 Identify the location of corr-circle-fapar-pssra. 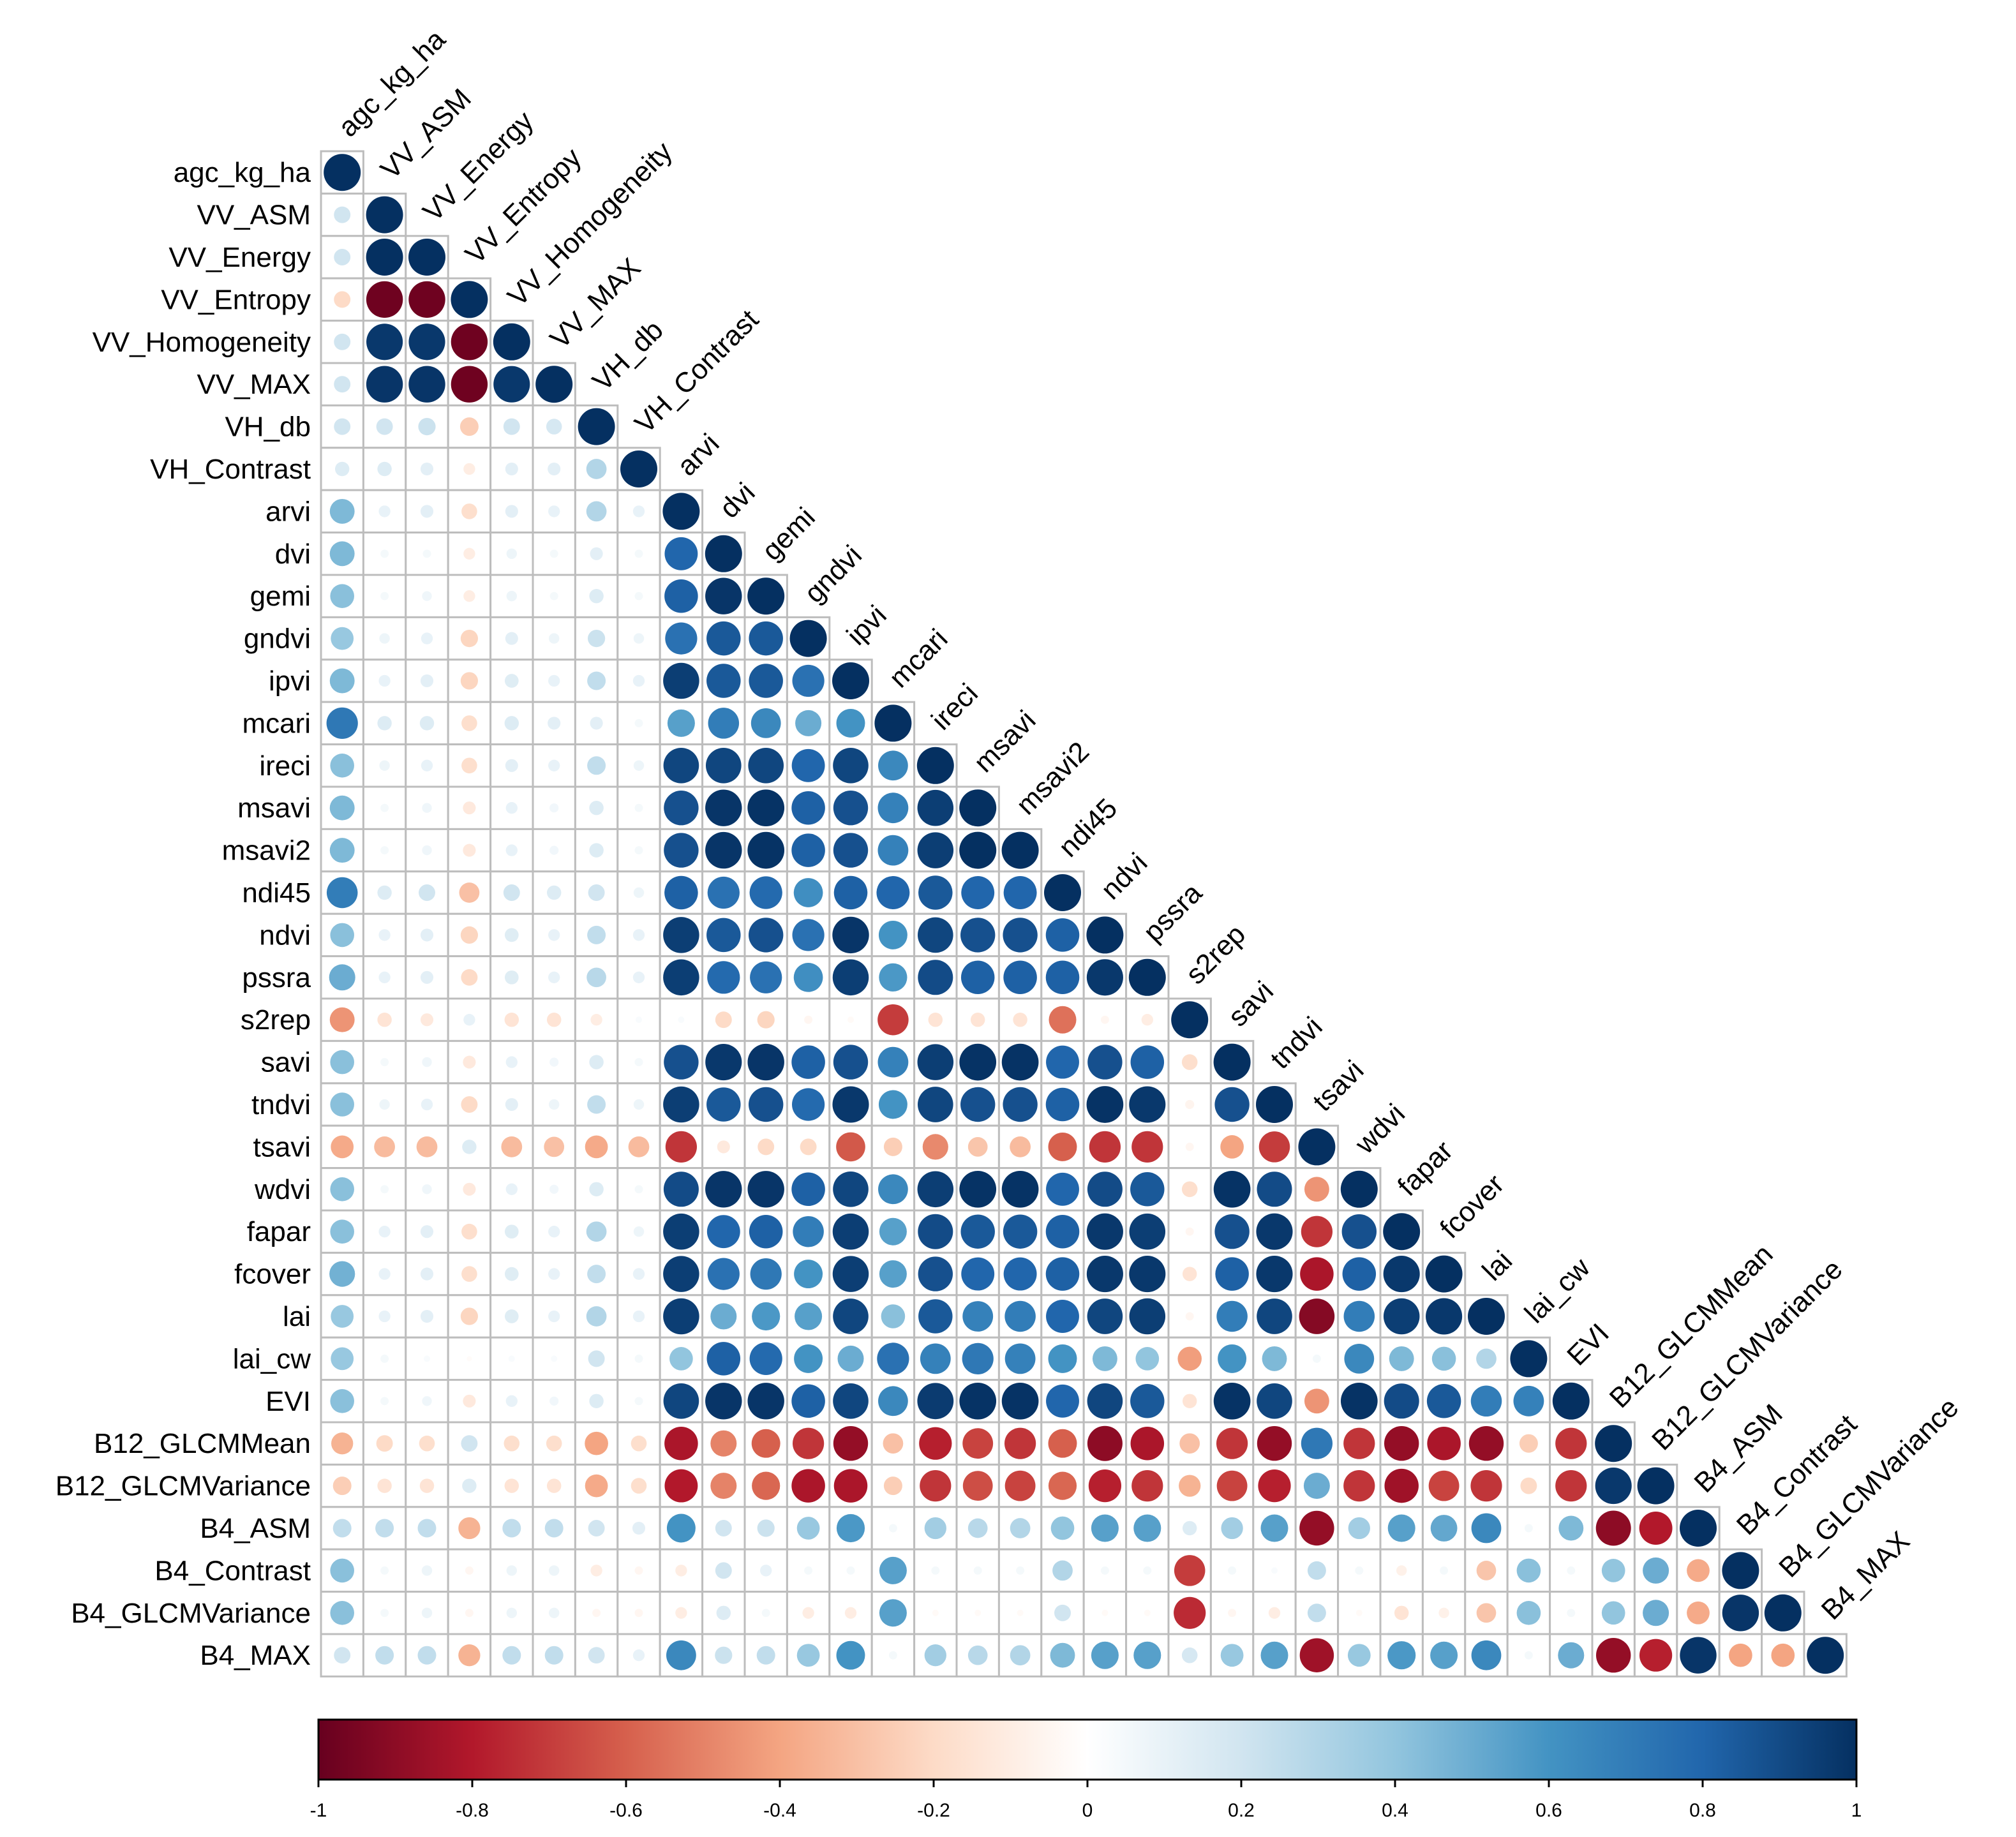
(1147, 1231).